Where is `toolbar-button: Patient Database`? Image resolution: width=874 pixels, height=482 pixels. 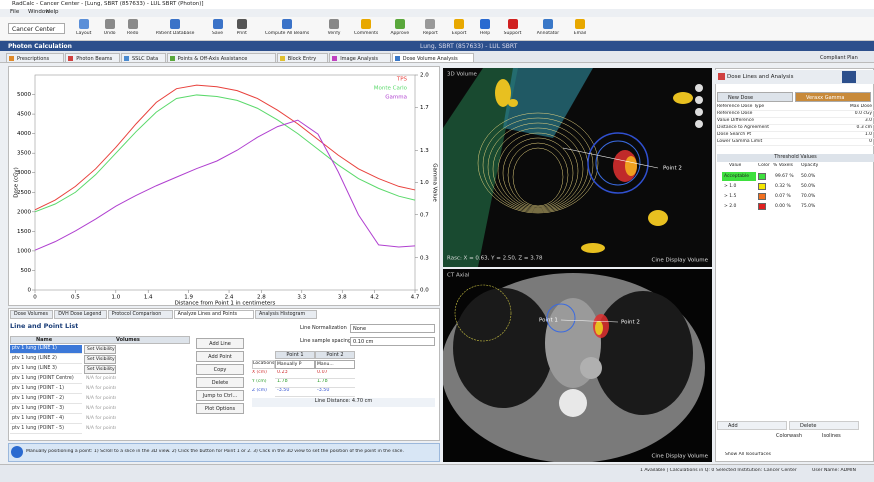
toolbar-button: Patient Database is located at coordinates (175, 33).